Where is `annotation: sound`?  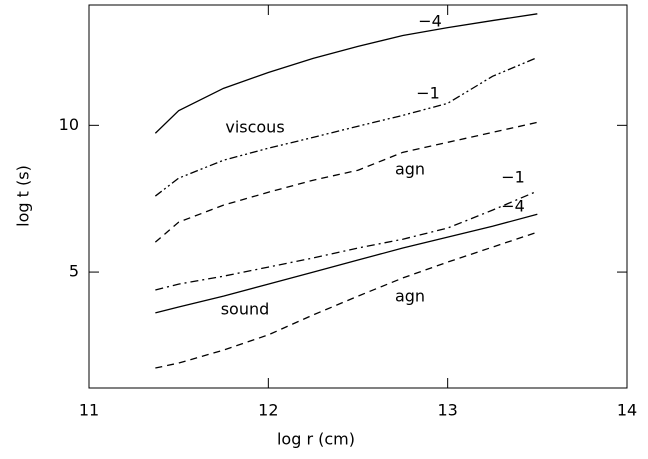
annotation: sound is located at coordinates (245, 309).